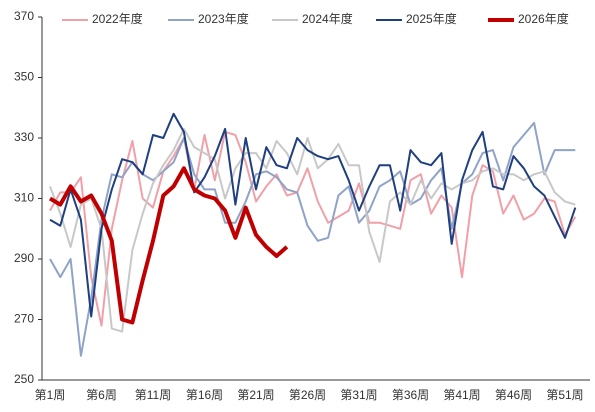 This screenshot has width=595, height=412. Describe the element at coordinates (153, 395) in the screenshot. I see `x-tick-label: 第11周` at that location.